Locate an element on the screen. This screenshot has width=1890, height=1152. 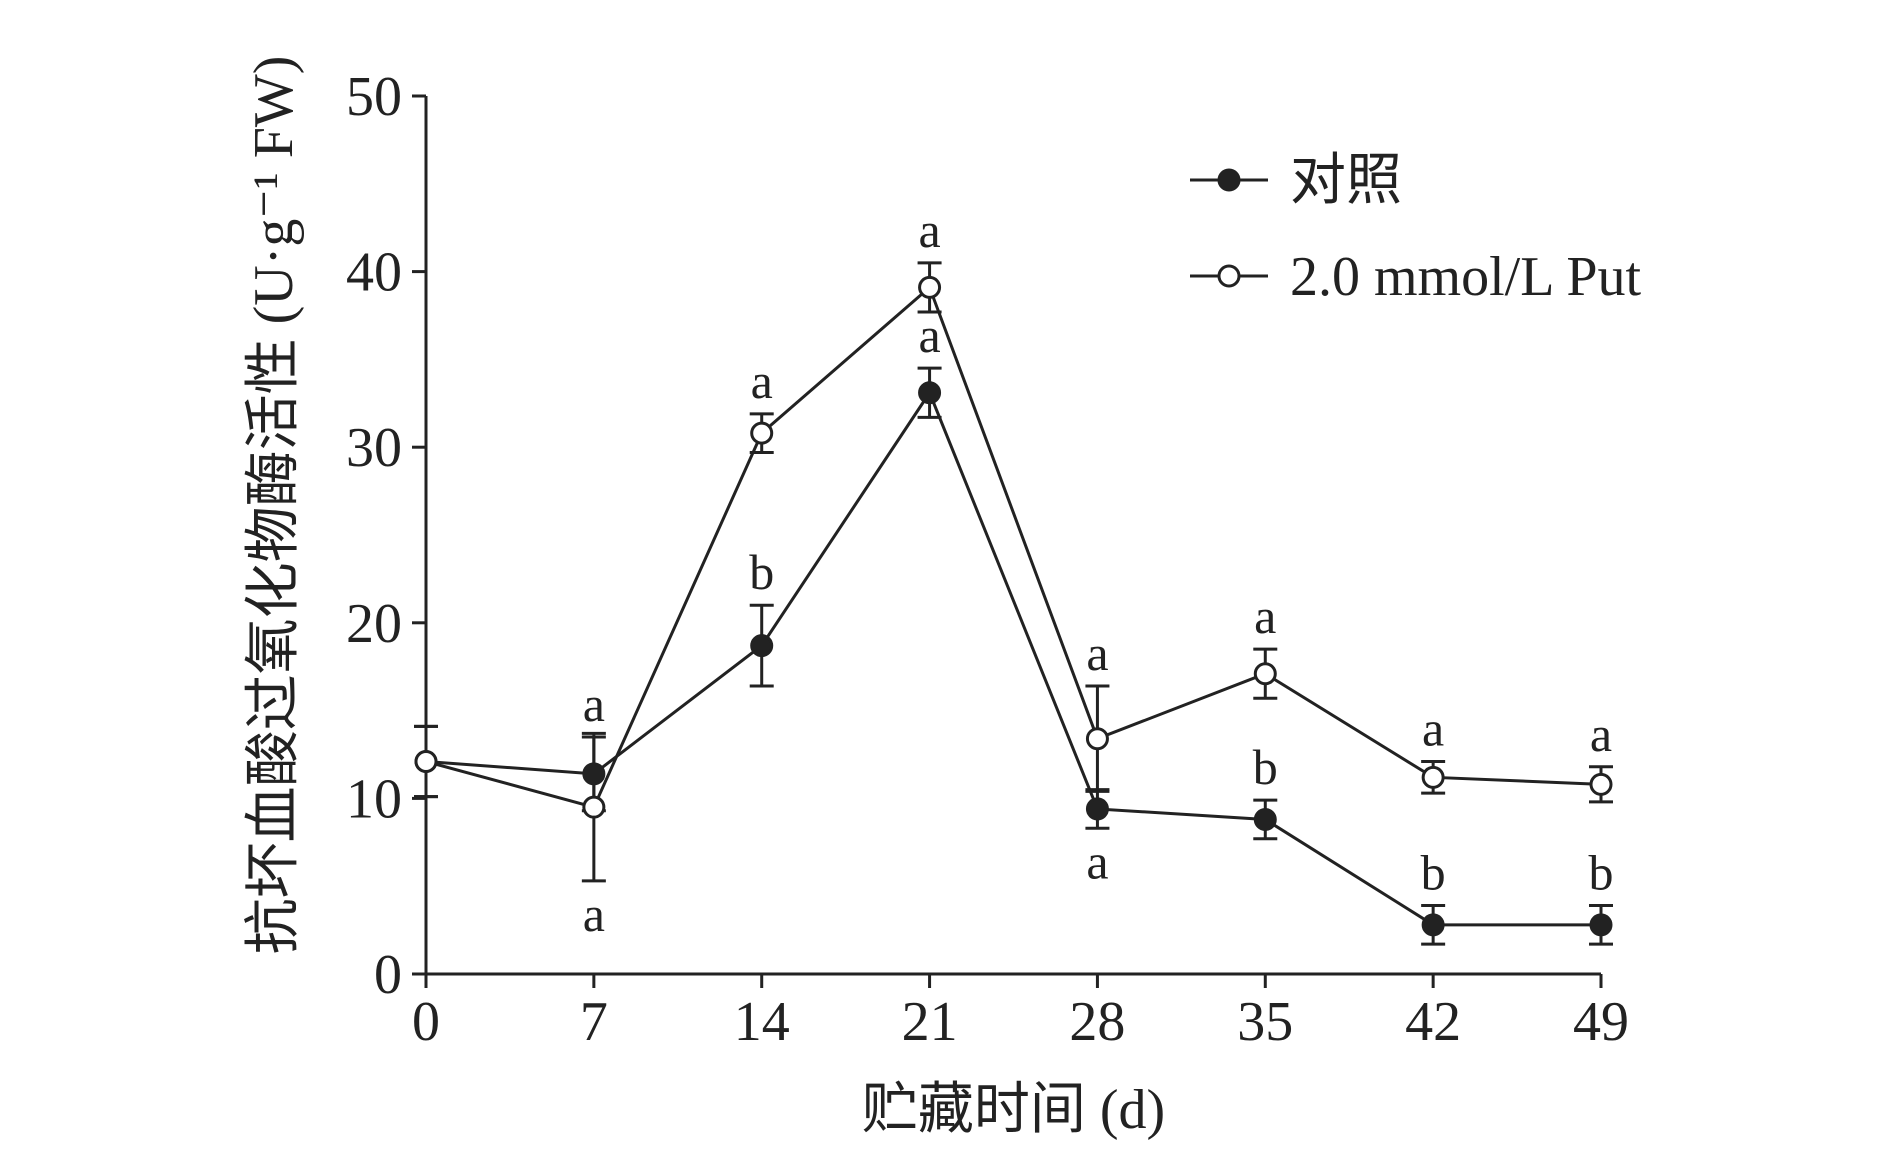
x-tick-label: 7 is located at coordinates (594, 1022).